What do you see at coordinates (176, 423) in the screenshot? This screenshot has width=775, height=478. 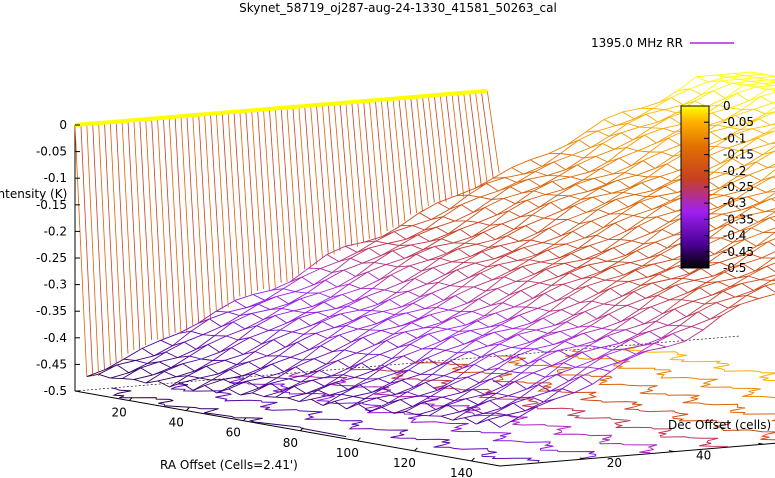 I see `x-tick-label: 40` at bounding box center [176, 423].